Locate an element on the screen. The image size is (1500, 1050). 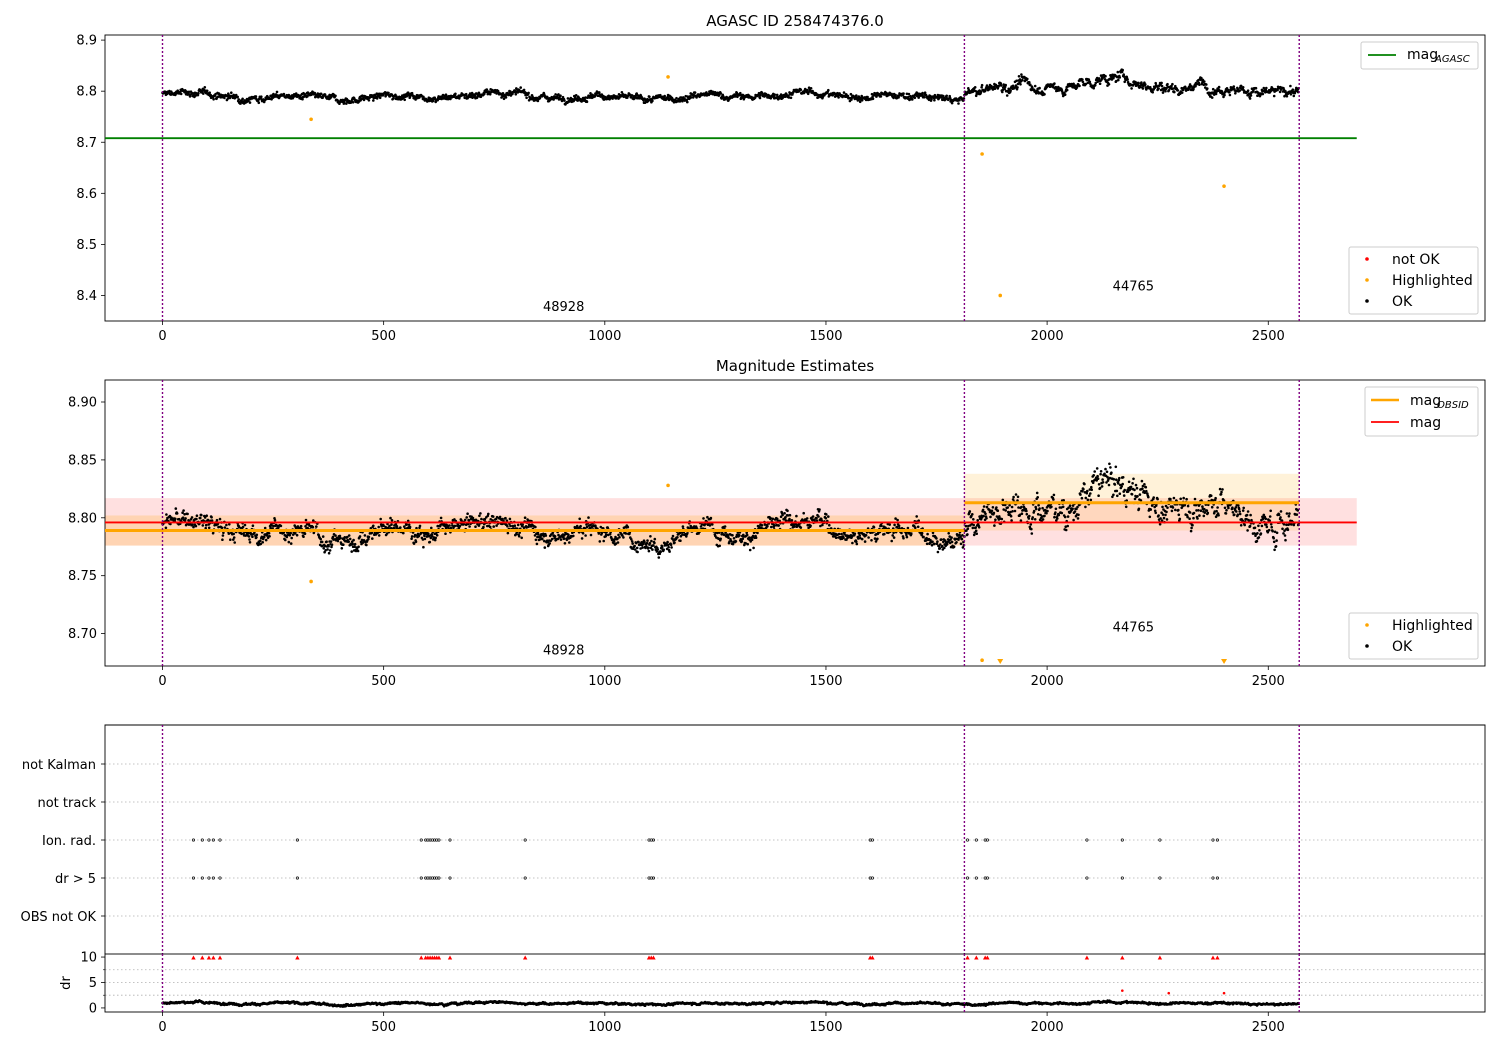
y-tick-label: 8.80 is located at coordinates (82, 518).